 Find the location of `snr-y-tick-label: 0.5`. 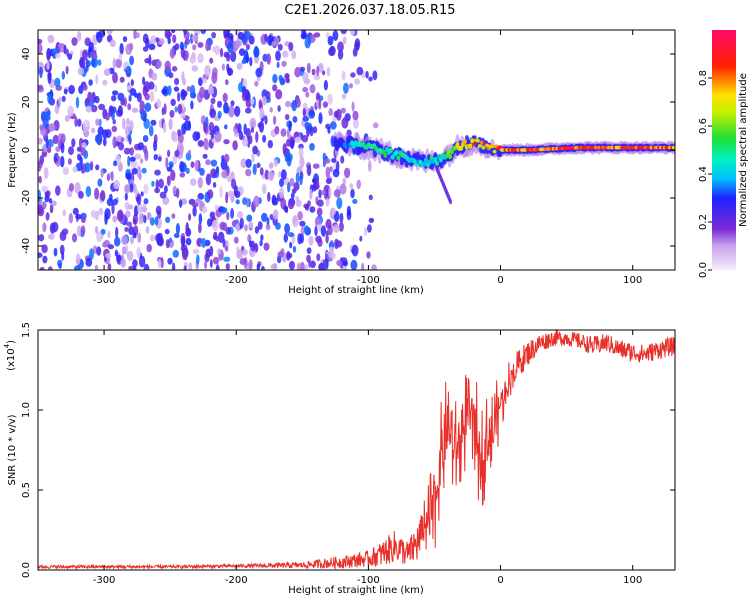

snr-y-tick-label: 0.5 is located at coordinates (26, 490).